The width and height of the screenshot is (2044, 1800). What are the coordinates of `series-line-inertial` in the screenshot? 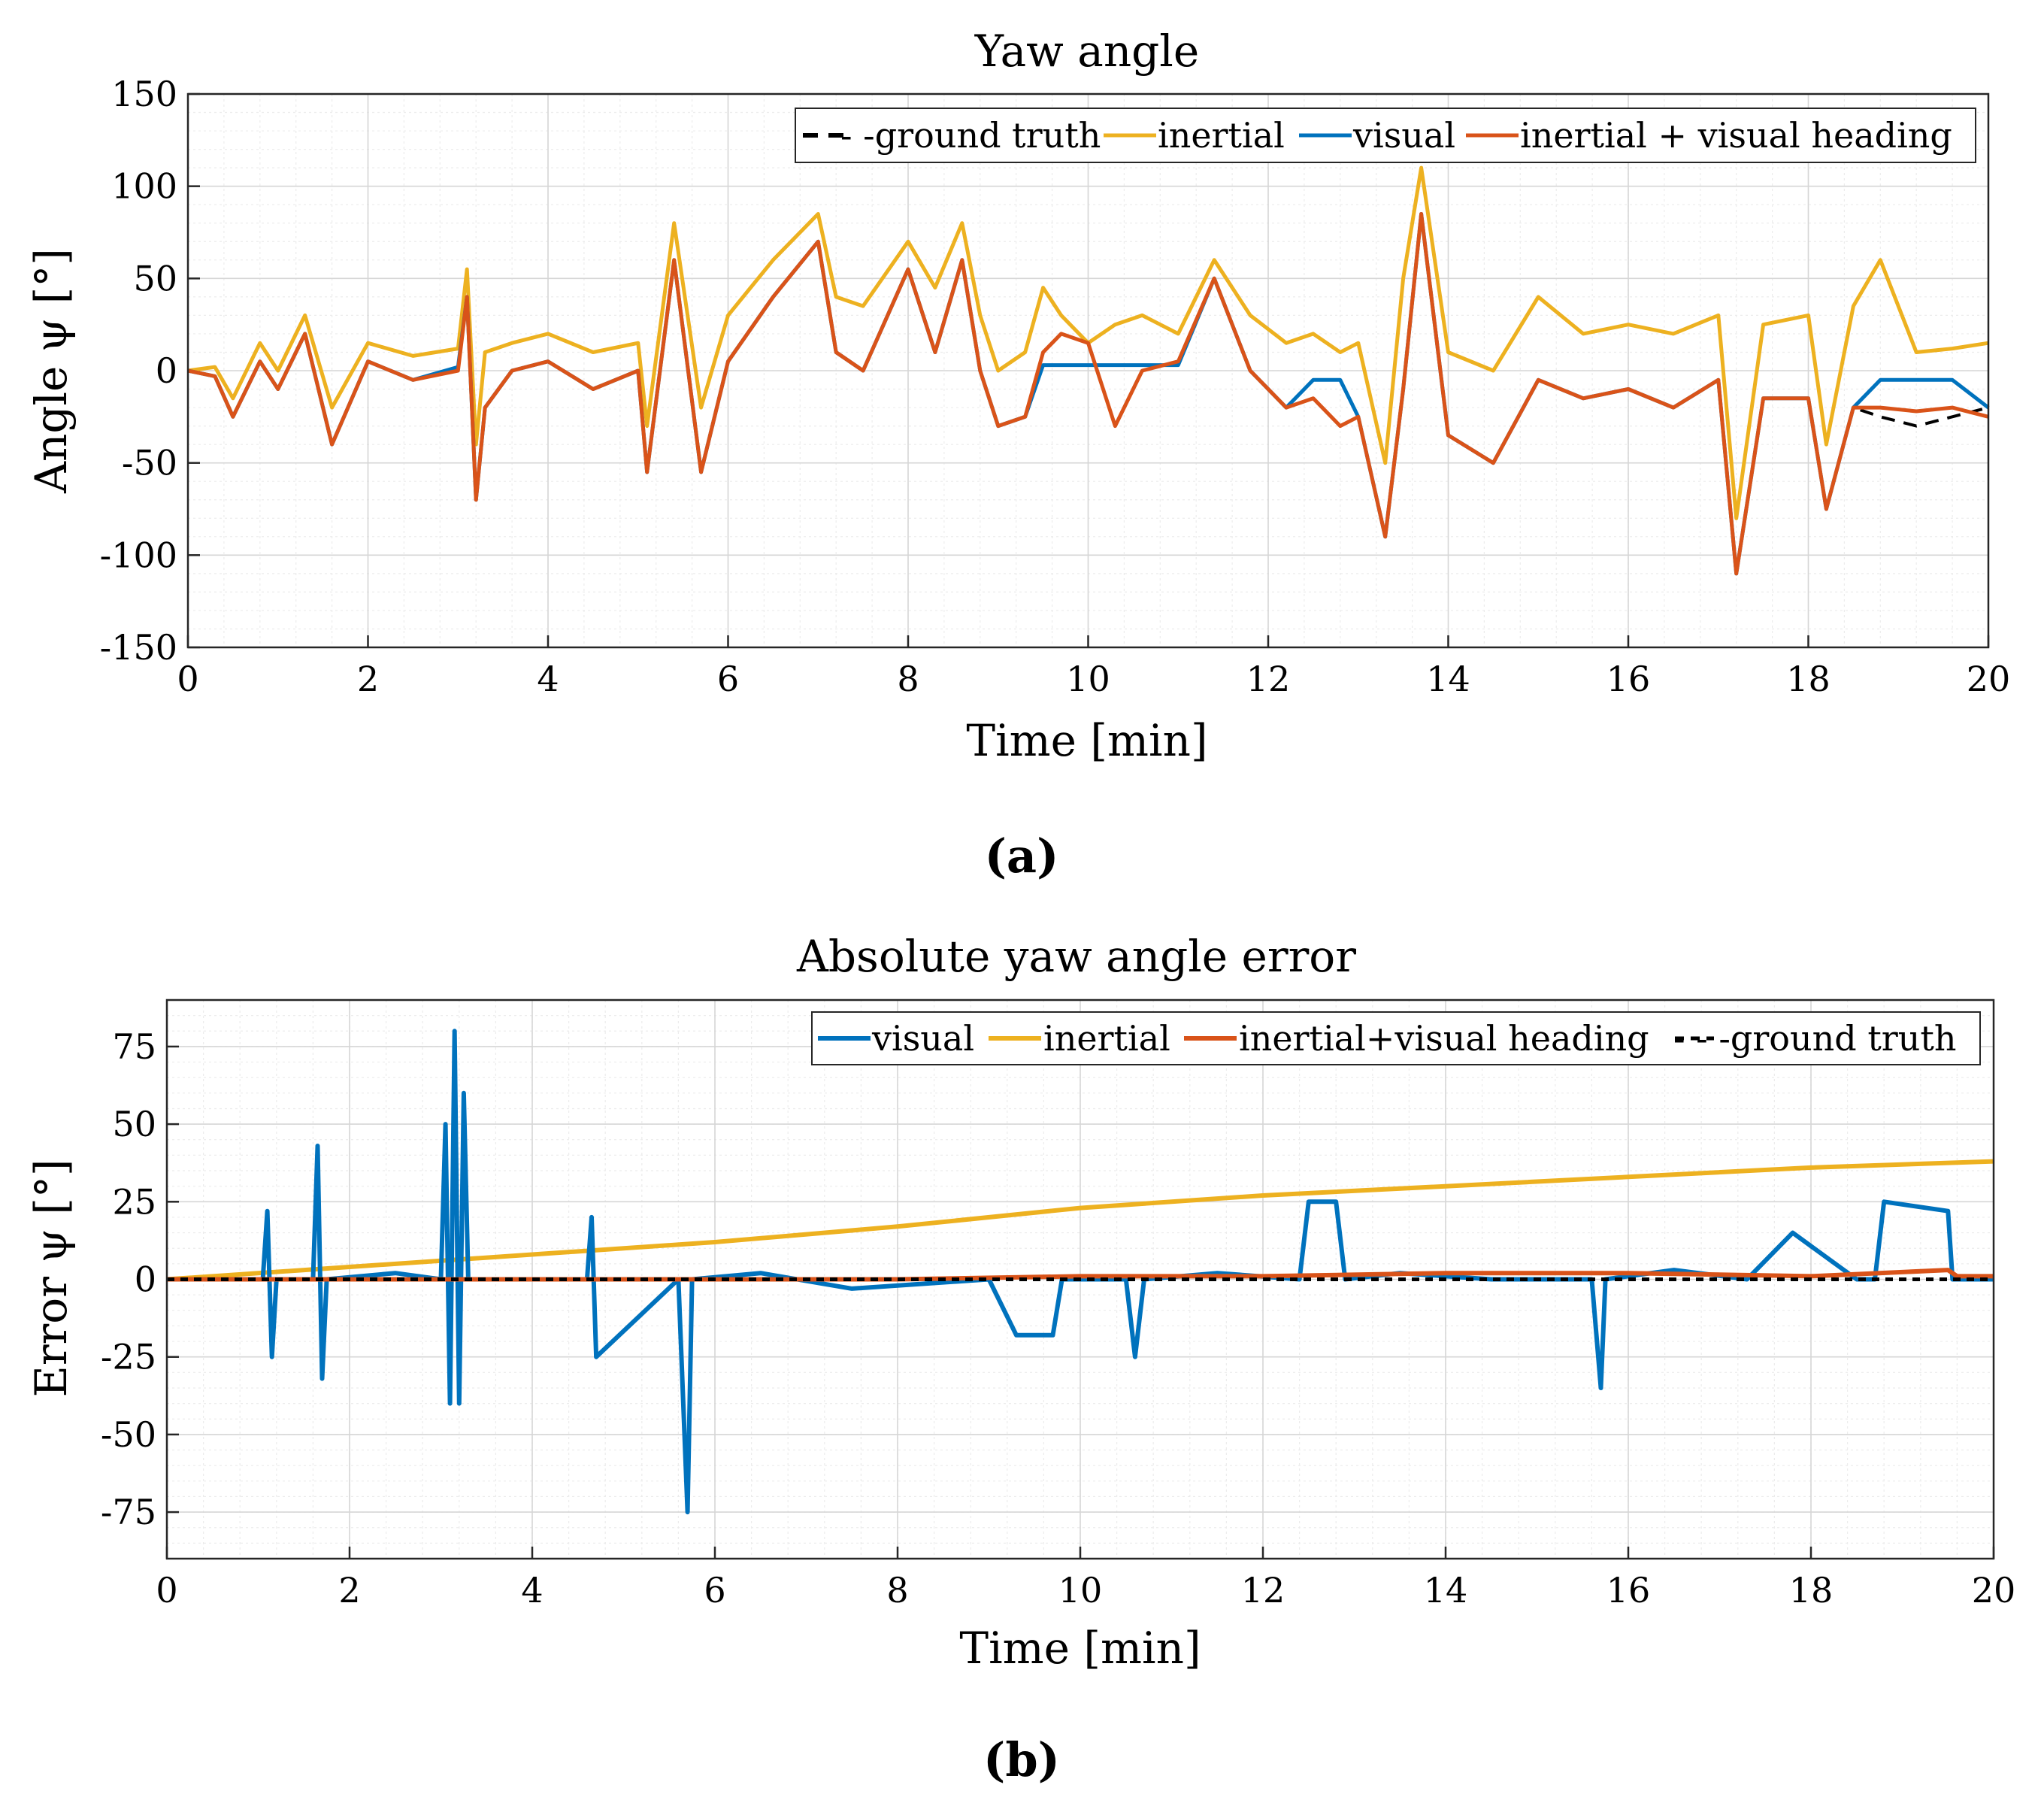 It's located at (1080, 1220).